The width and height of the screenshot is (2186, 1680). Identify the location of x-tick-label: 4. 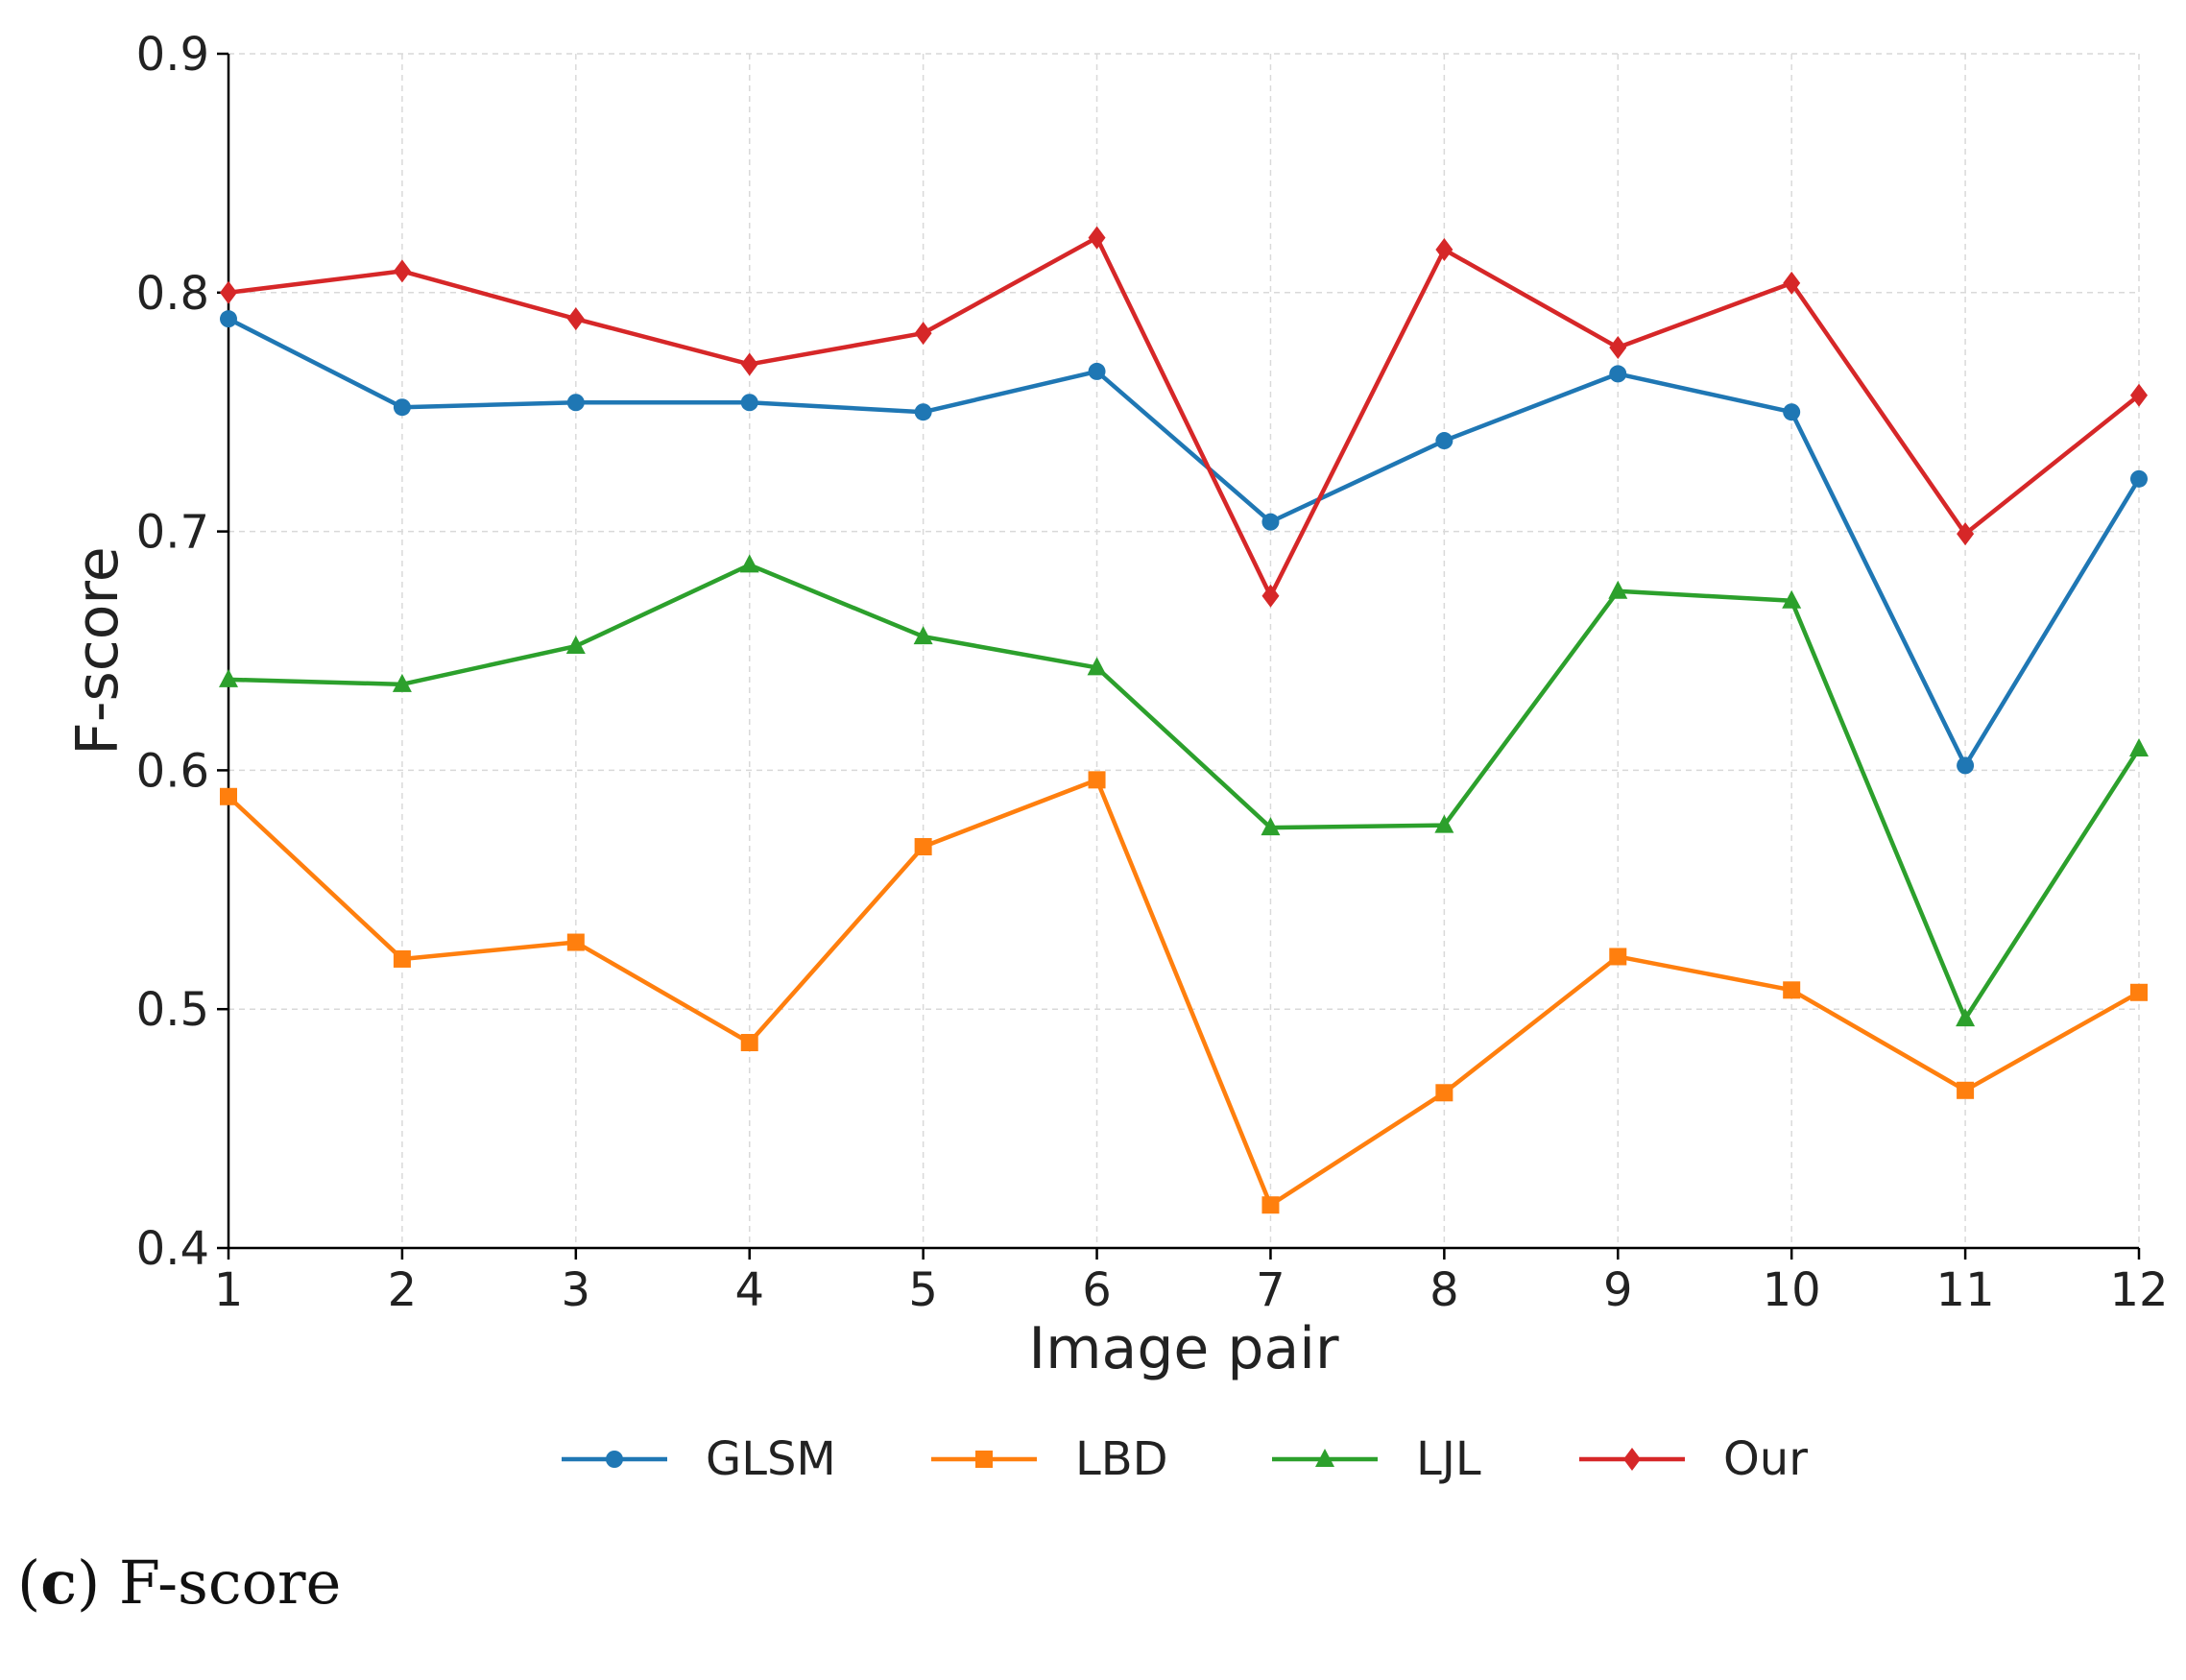
(749, 1290).